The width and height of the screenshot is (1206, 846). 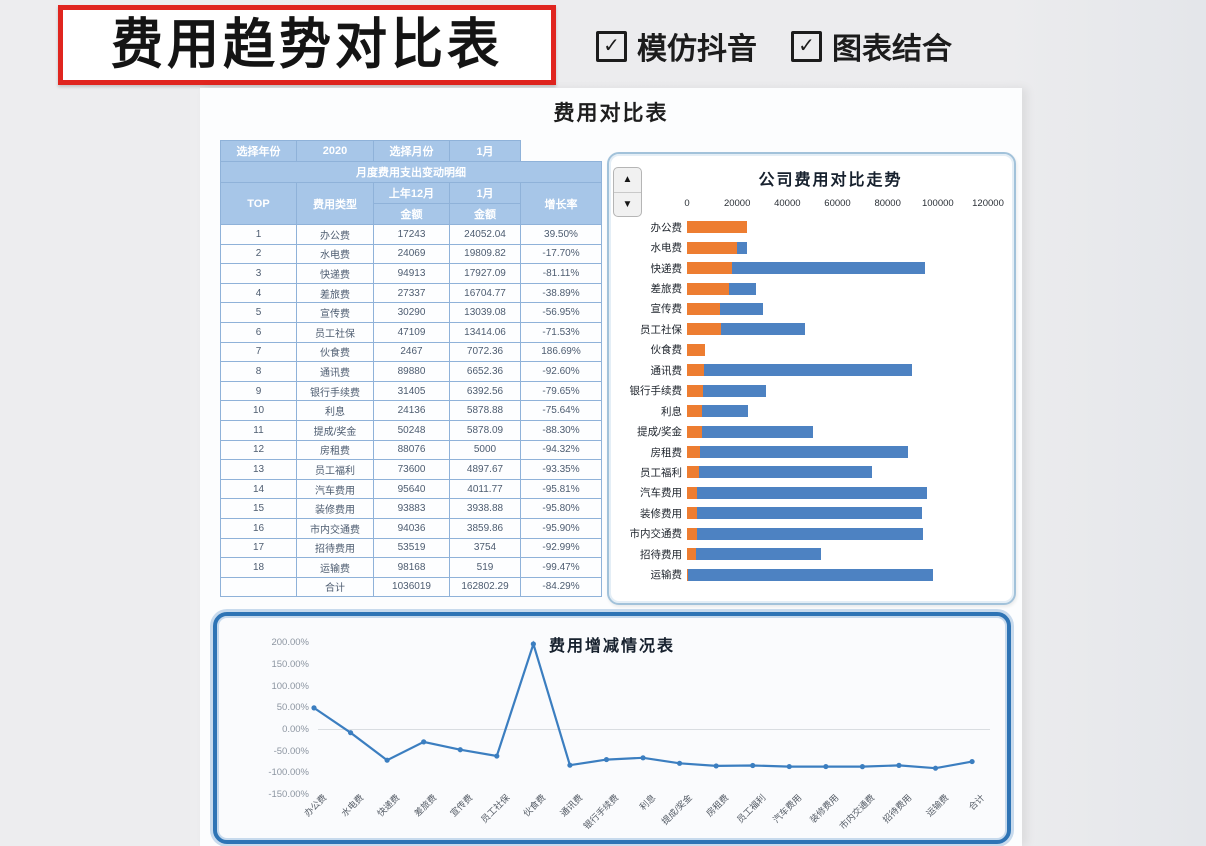 I want to click on x-tick-label: 40000, so click(x=787, y=203).